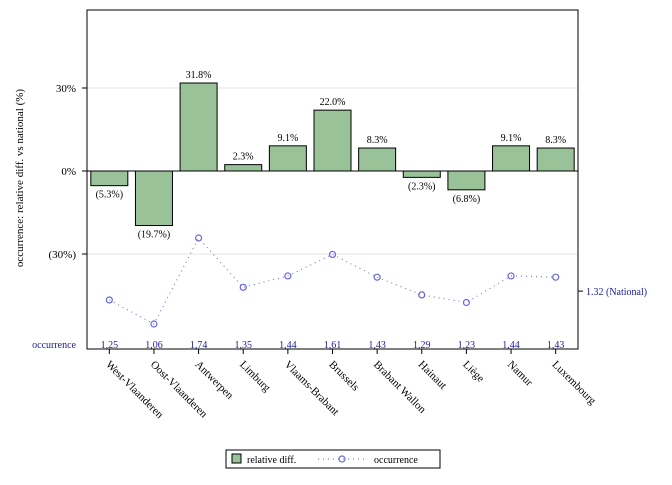 Image resolution: width=672 pixels, height=485 pixels. I want to click on occurrence-value: 1,25, so click(110, 345).